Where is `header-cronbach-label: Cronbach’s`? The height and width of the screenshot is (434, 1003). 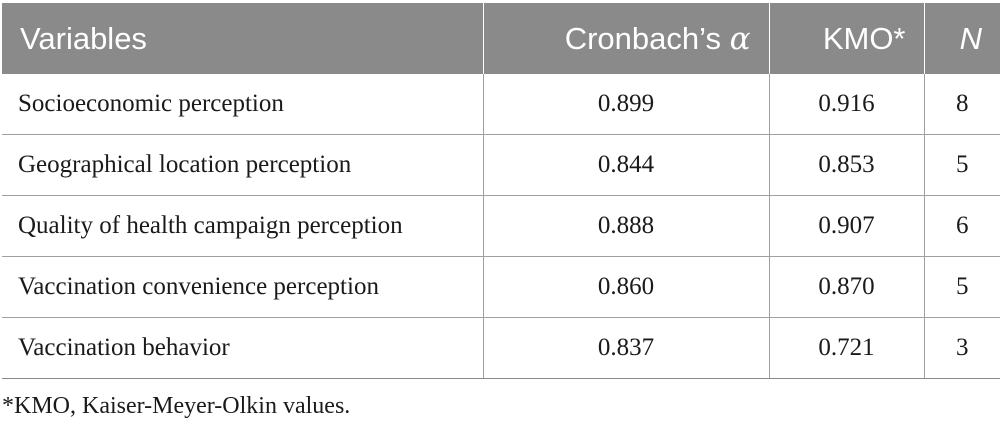
header-cronbach-label: Cronbach’s is located at coordinates (647, 38).